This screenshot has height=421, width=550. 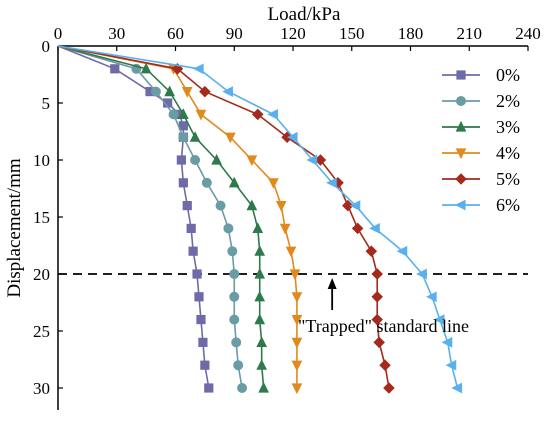 I want to click on x-tick-label: 90, so click(x=234, y=33).